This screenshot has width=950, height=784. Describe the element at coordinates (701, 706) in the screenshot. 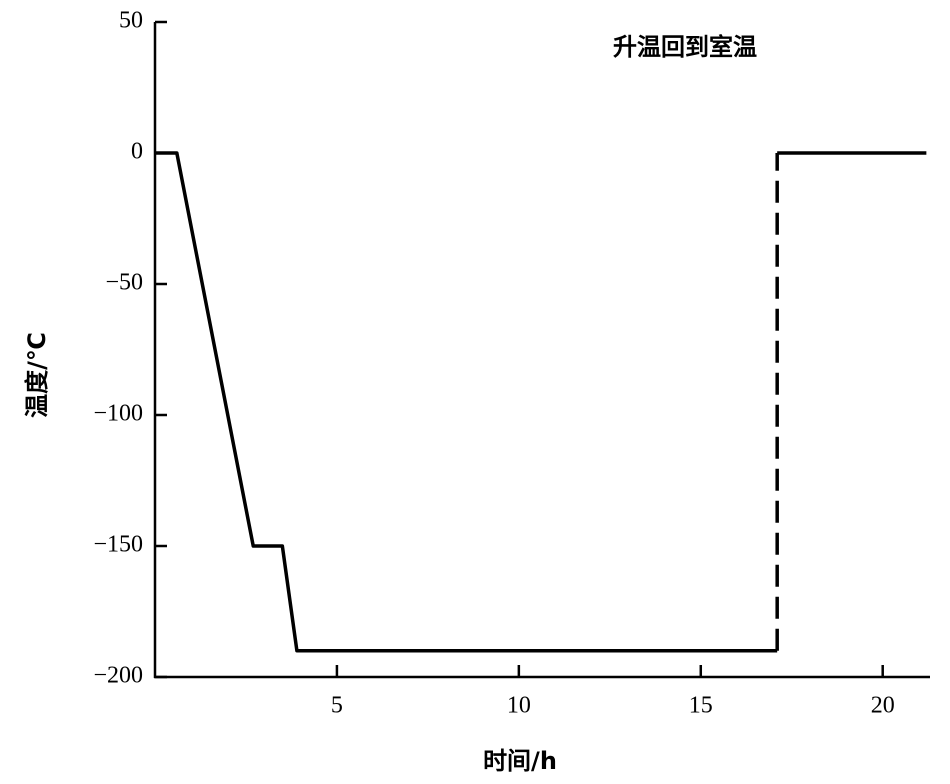

I see `x-tick-label: 15` at that location.